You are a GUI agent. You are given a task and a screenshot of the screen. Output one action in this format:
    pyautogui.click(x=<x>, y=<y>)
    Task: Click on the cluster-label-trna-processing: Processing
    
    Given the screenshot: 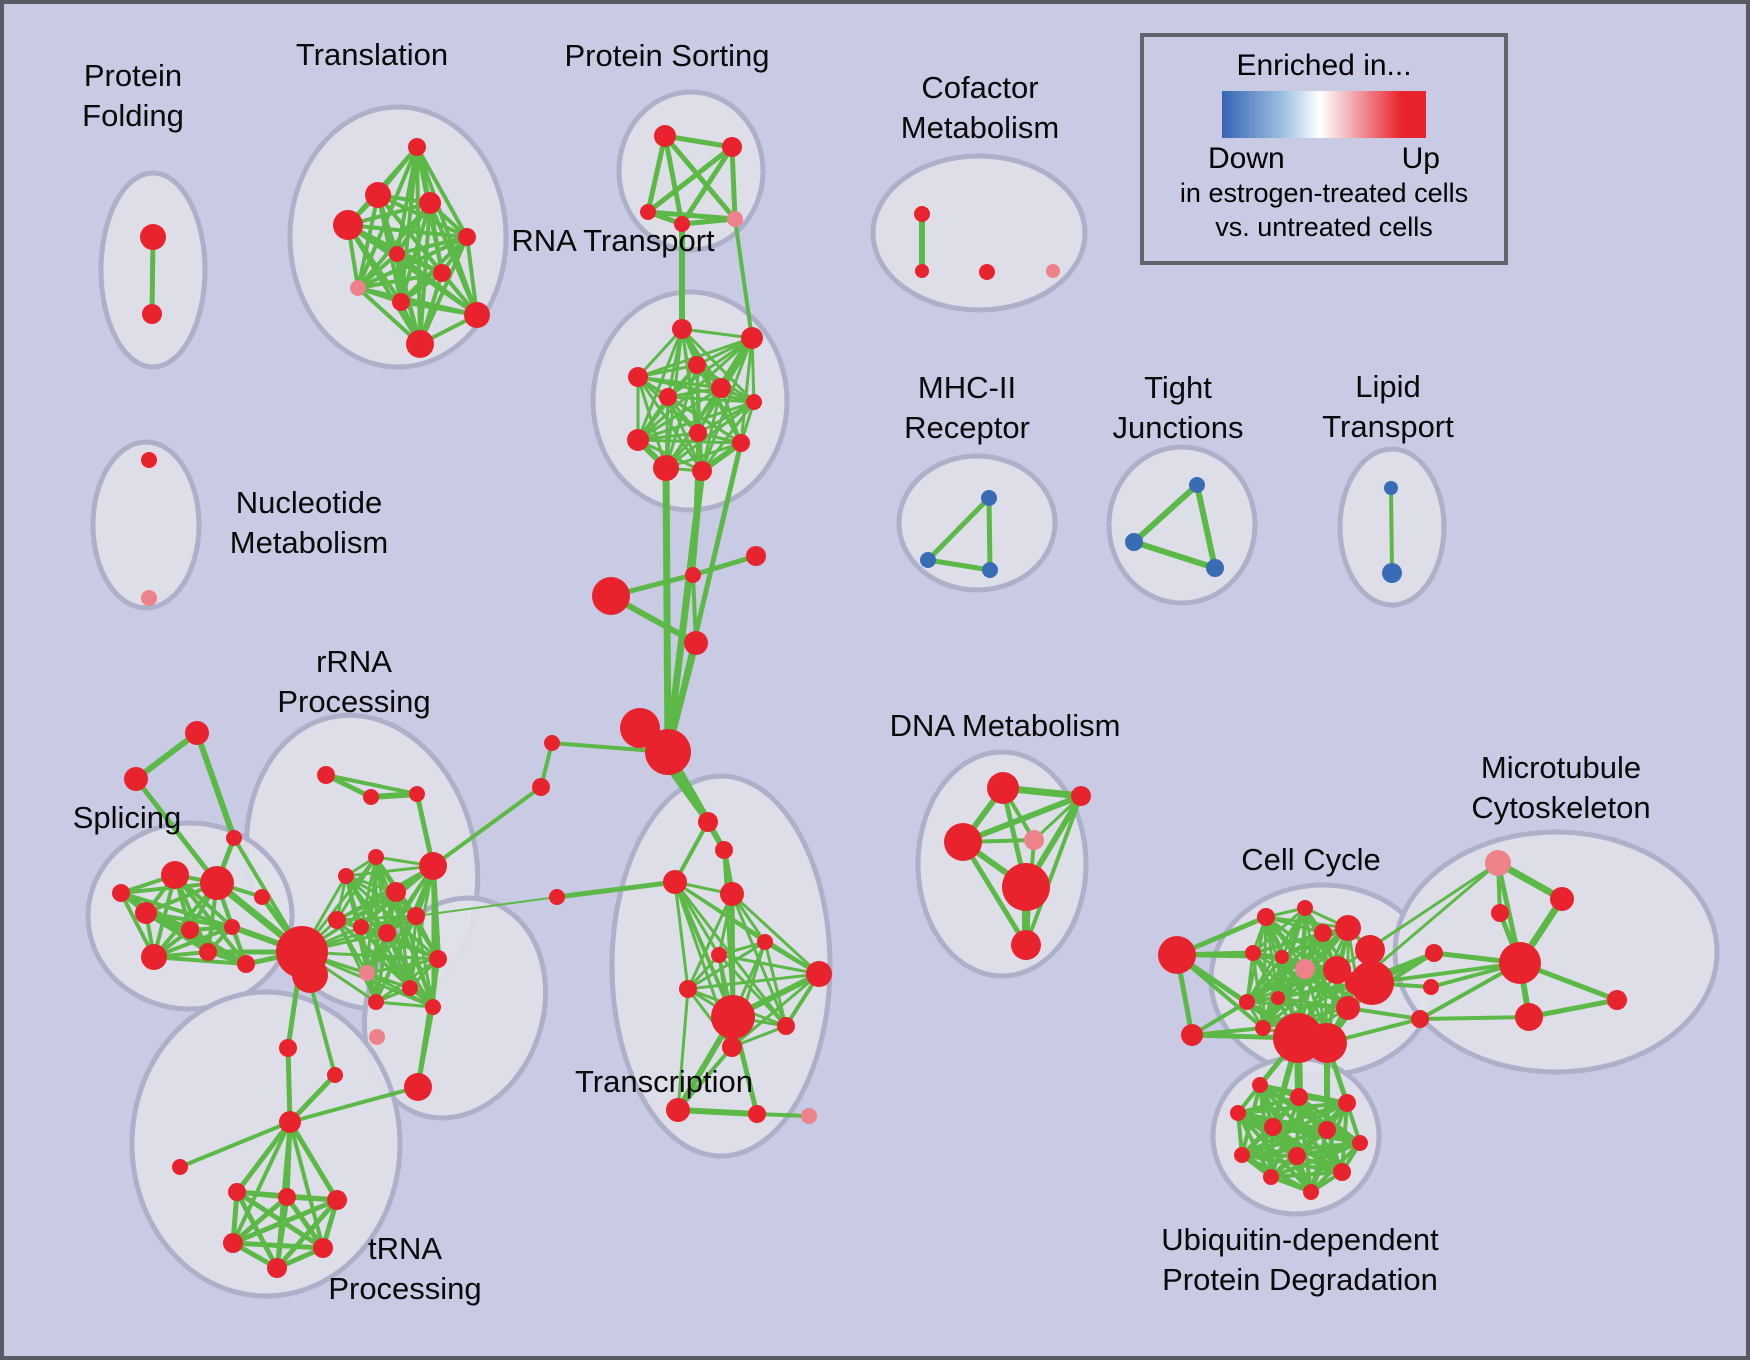 What is the action you would take?
    pyautogui.click(x=404, y=1288)
    